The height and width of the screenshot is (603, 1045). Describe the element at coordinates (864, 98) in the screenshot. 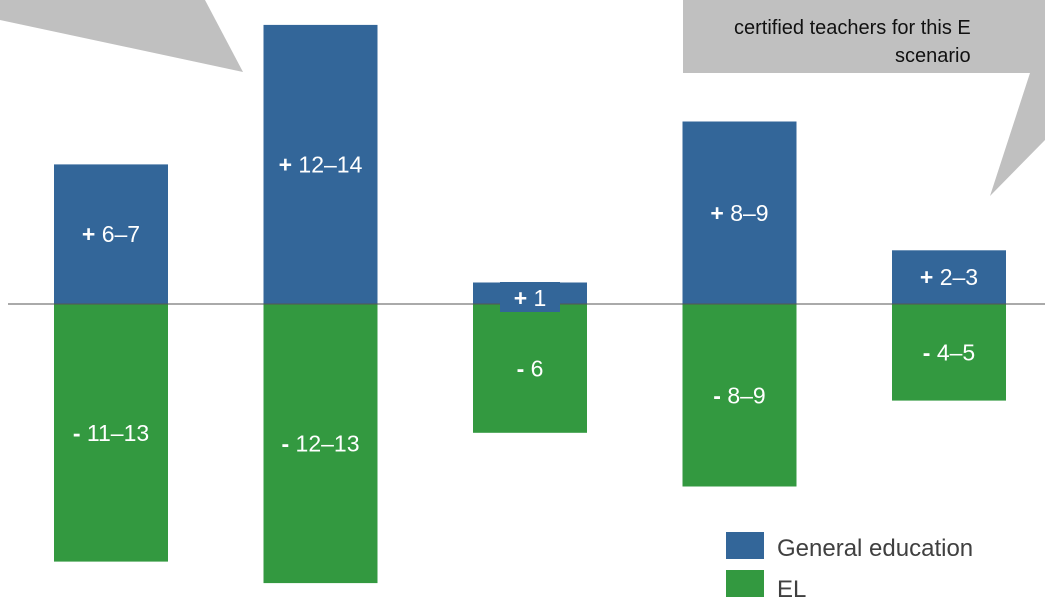

I see `callout-right-shape` at that location.